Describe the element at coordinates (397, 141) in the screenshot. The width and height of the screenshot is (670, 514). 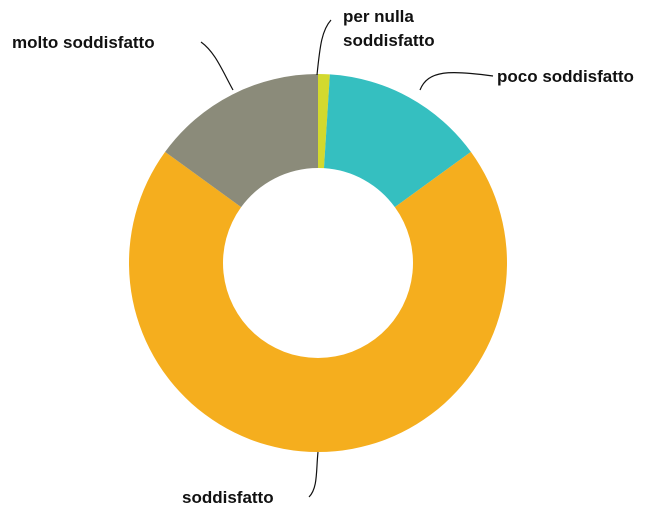
I see `donut-slice-poco-soddisfatto` at that location.